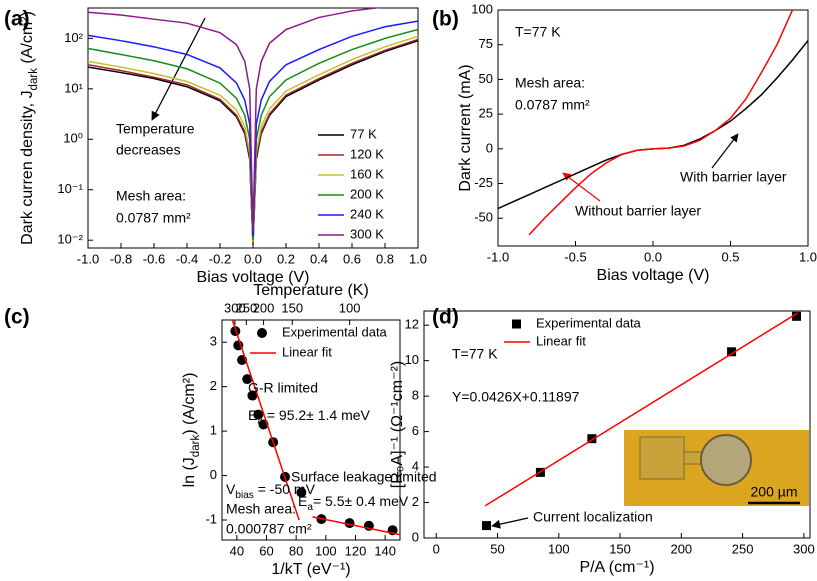 Image resolution: width=817 pixels, height=581 pixels. I want to click on series-label: With barrier layer, so click(733, 177).